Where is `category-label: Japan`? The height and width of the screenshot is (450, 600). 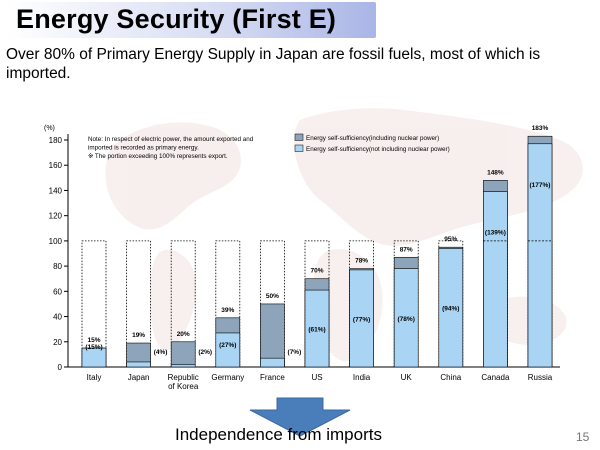
category-label: Japan is located at coordinates (139, 377).